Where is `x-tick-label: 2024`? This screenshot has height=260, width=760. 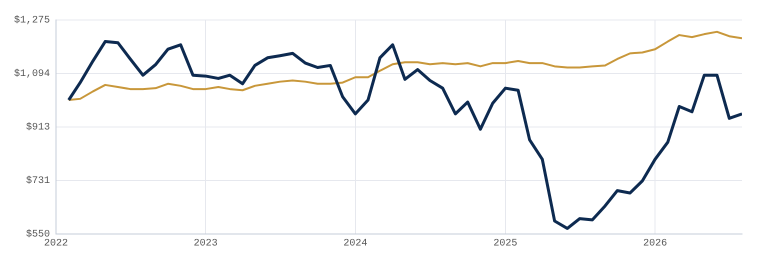
x-tick-label: 2024 is located at coordinates (355, 244).